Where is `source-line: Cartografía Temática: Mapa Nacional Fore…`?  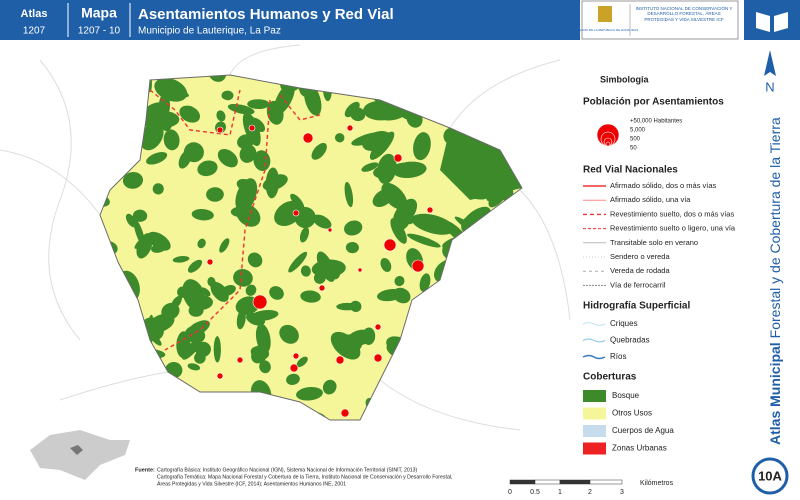 source-line: Cartografía Temática: Mapa Nacional Fore… is located at coordinates (304, 477).